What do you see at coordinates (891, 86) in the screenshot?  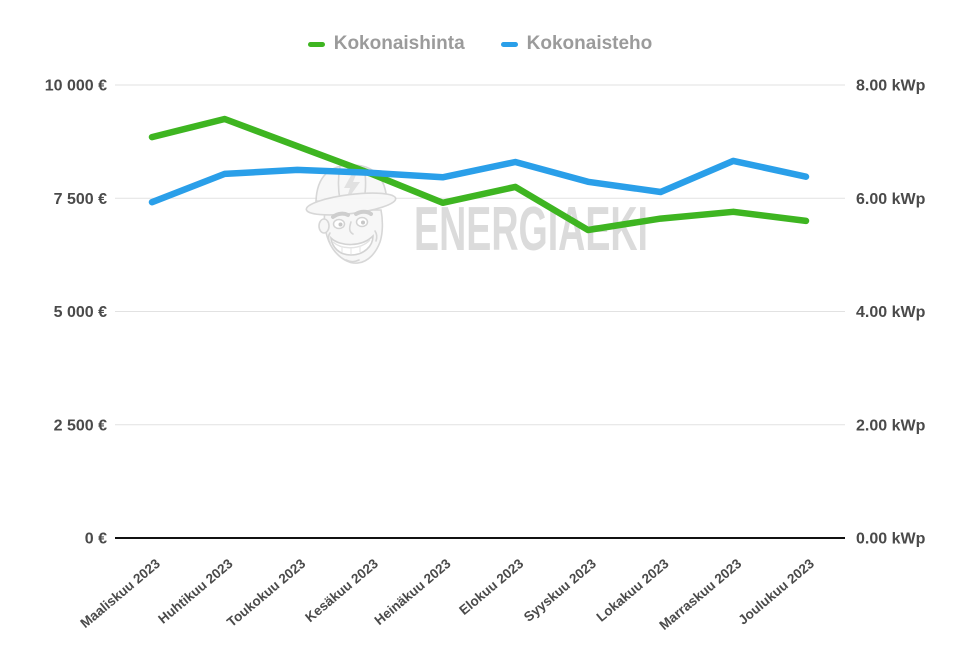 I see `right-axis-tick-label: 8.00 kWp` at bounding box center [891, 86].